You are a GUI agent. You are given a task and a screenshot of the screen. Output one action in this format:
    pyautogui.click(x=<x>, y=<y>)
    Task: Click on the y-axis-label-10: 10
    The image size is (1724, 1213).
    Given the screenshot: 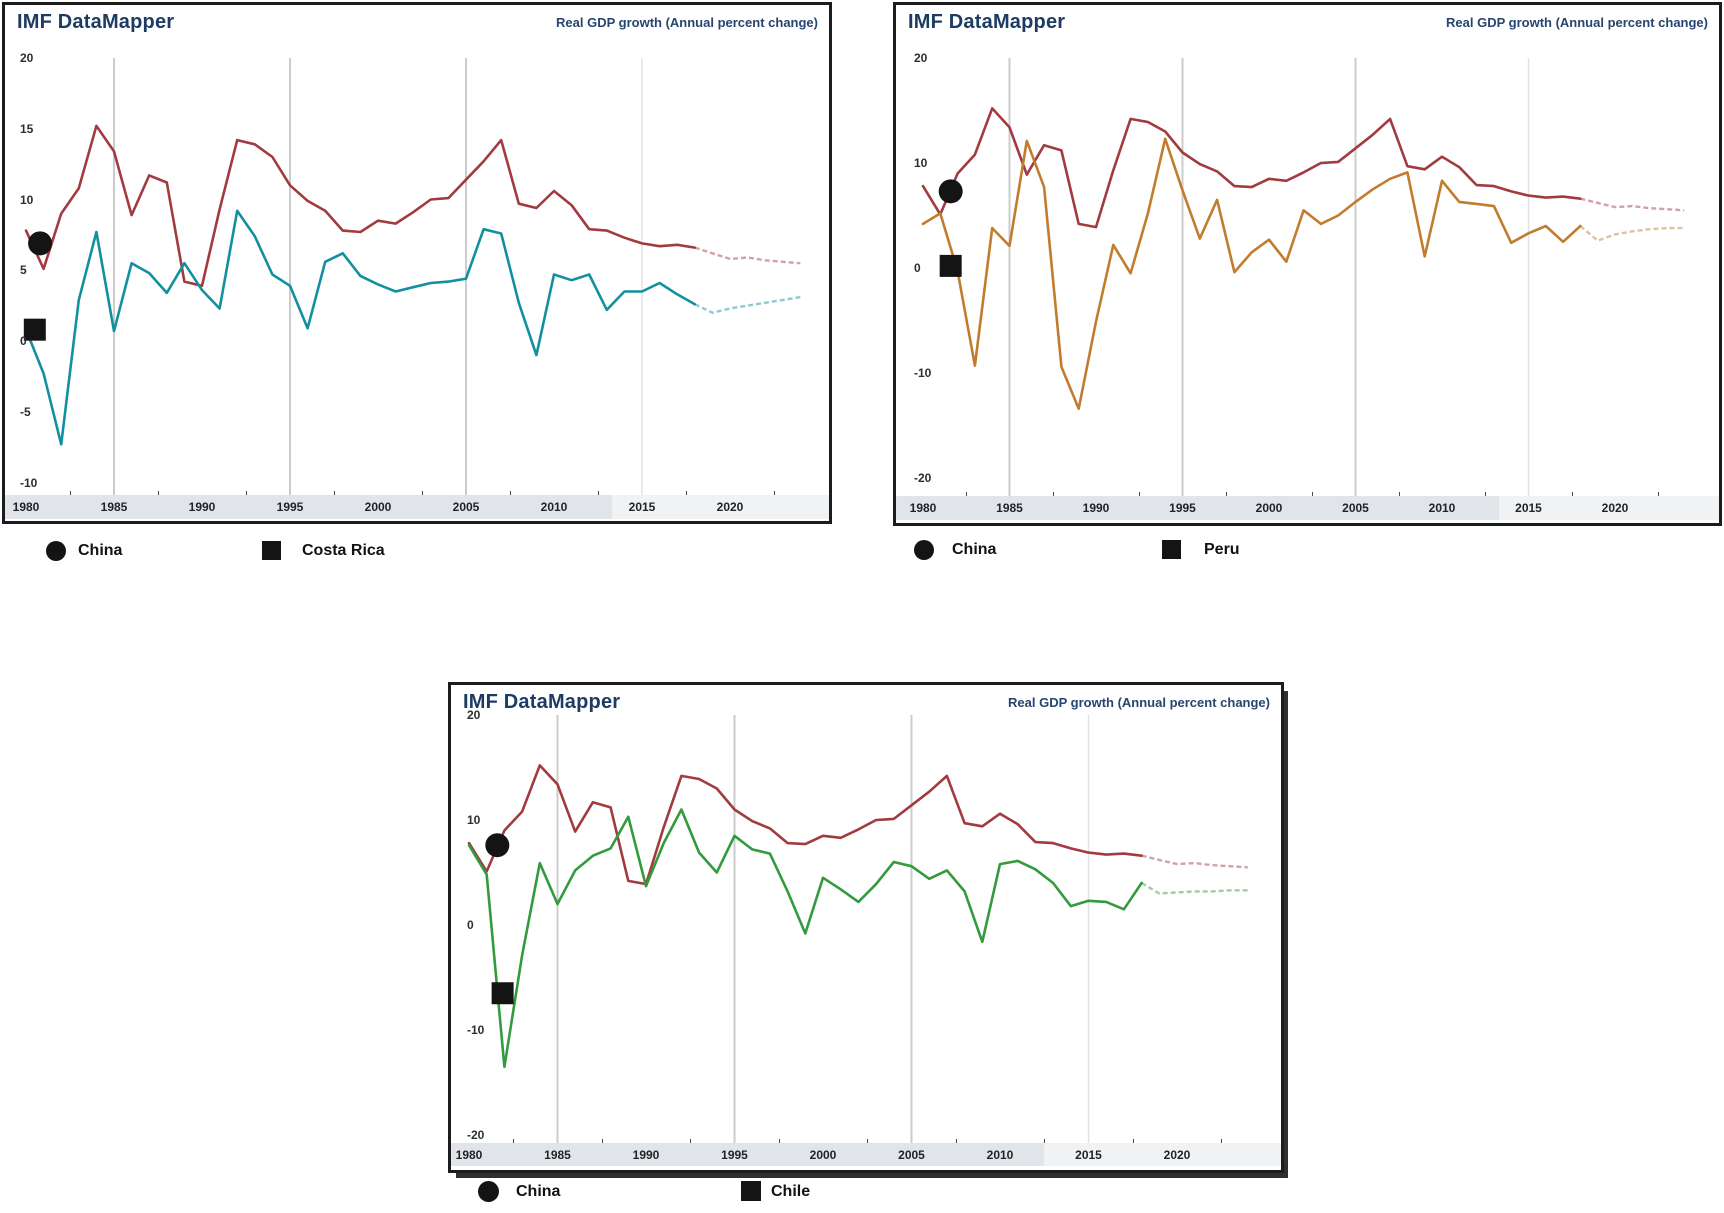 What is the action you would take?
    pyautogui.click(x=921, y=163)
    